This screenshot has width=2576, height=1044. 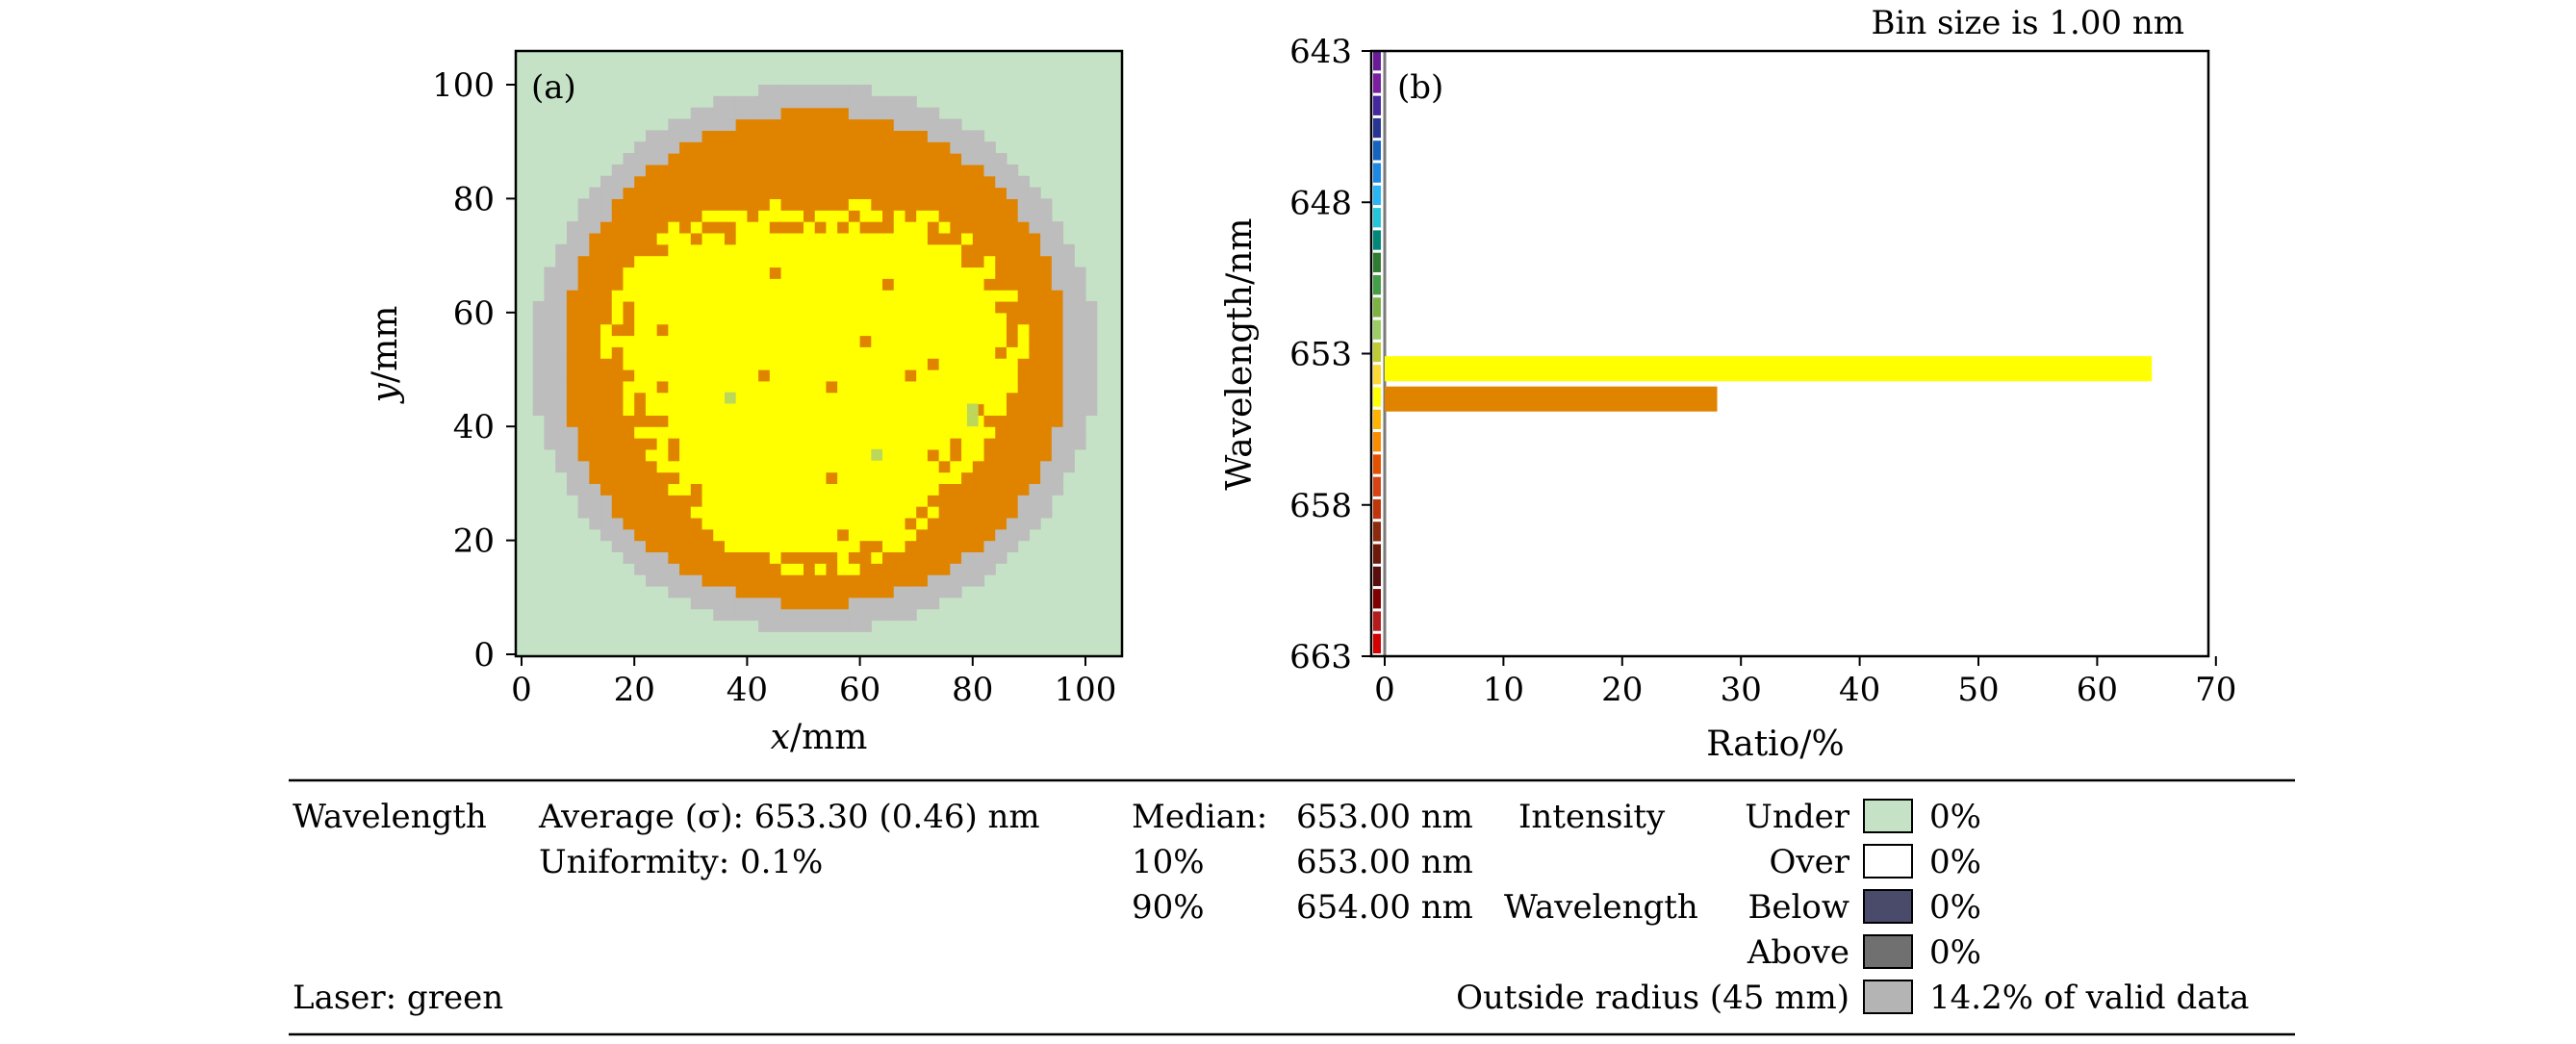 What do you see at coordinates (521, 690) in the screenshot?
I see `wafer-x-tick-label: 0` at bounding box center [521, 690].